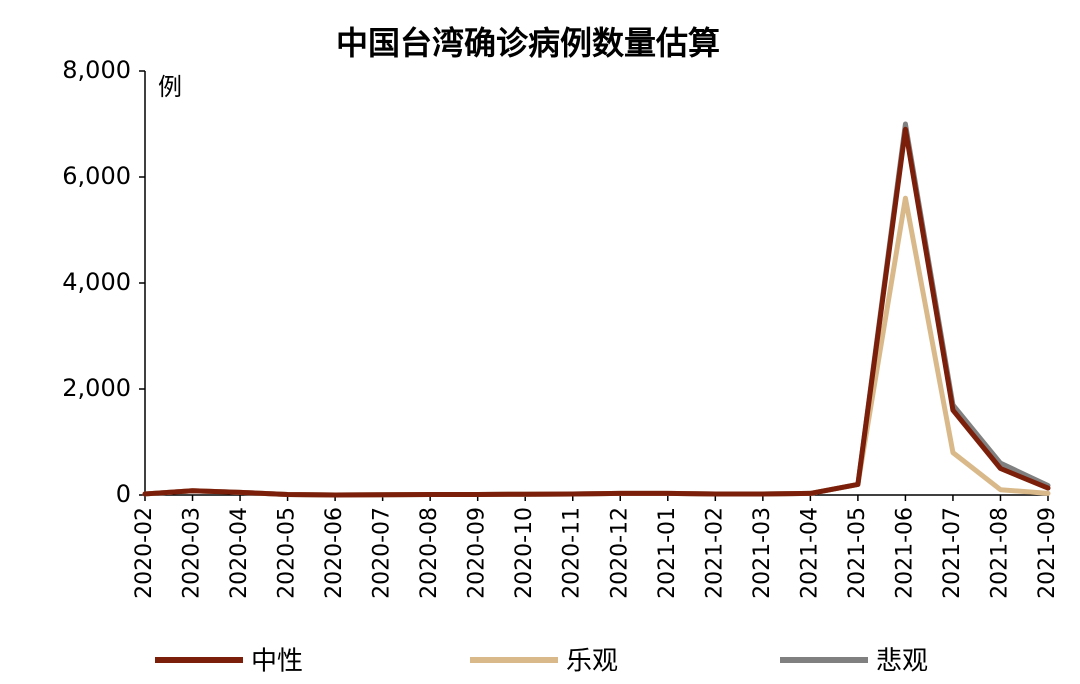 The width and height of the screenshot is (1080, 684). What do you see at coordinates (999, 553) in the screenshot?
I see `x-tick-label: 2021-08` at bounding box center [999, 553].